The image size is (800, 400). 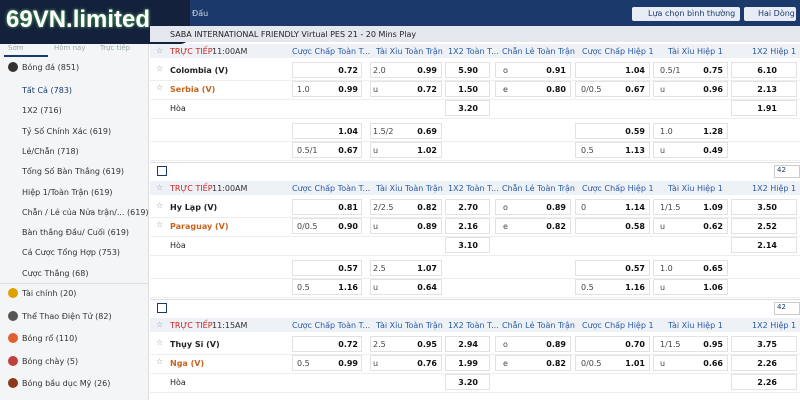 I want to click on odds-value: 0.75, so click(x=713, y=70).